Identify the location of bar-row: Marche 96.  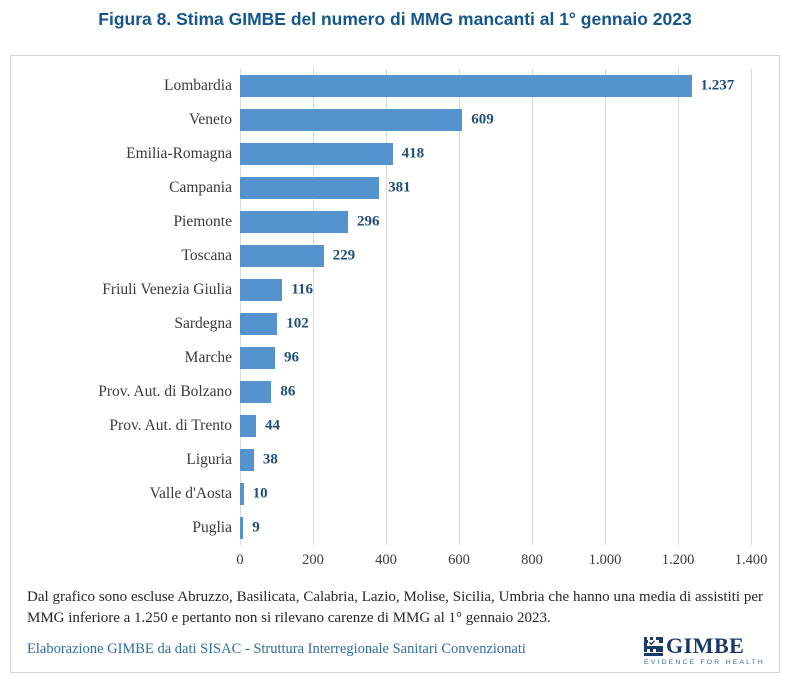
(381, 358).